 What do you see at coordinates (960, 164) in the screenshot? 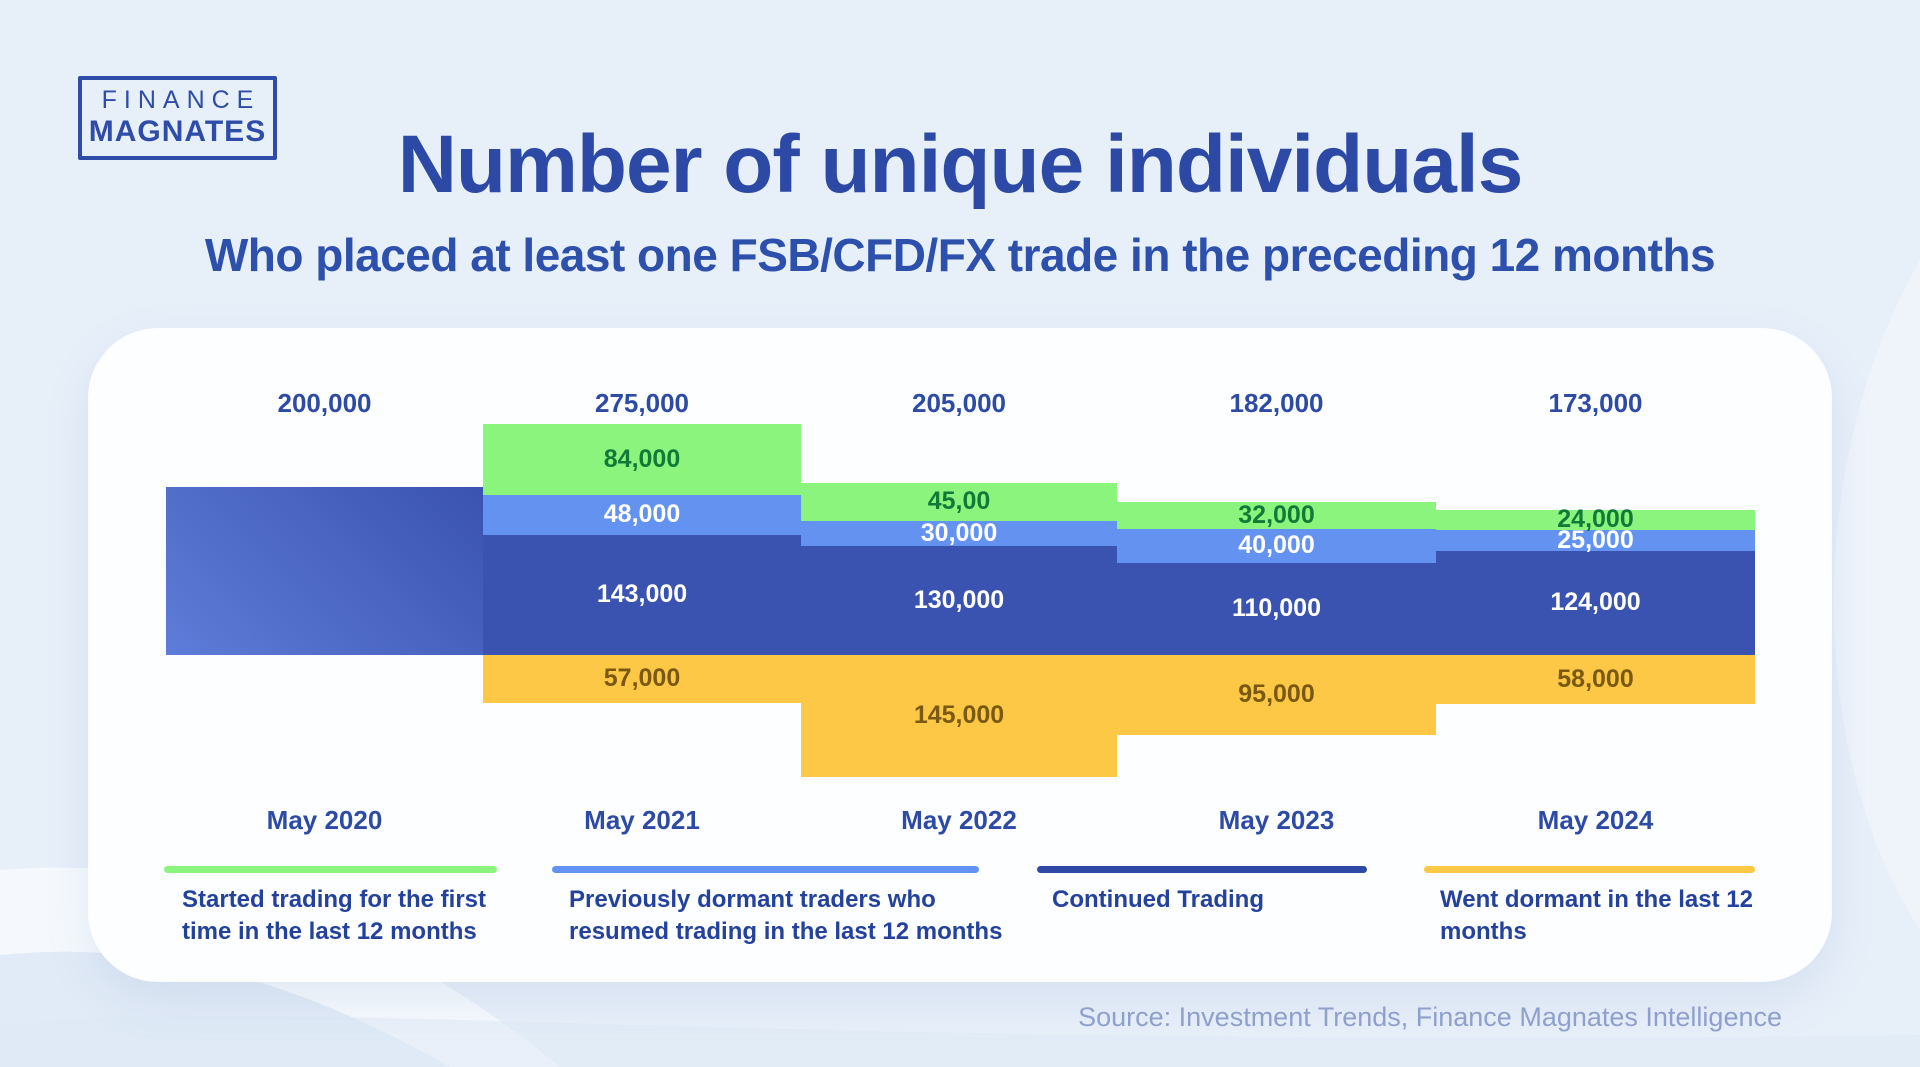
I see `page-title: Number of unique individuals` at bounding box center [960, 164].